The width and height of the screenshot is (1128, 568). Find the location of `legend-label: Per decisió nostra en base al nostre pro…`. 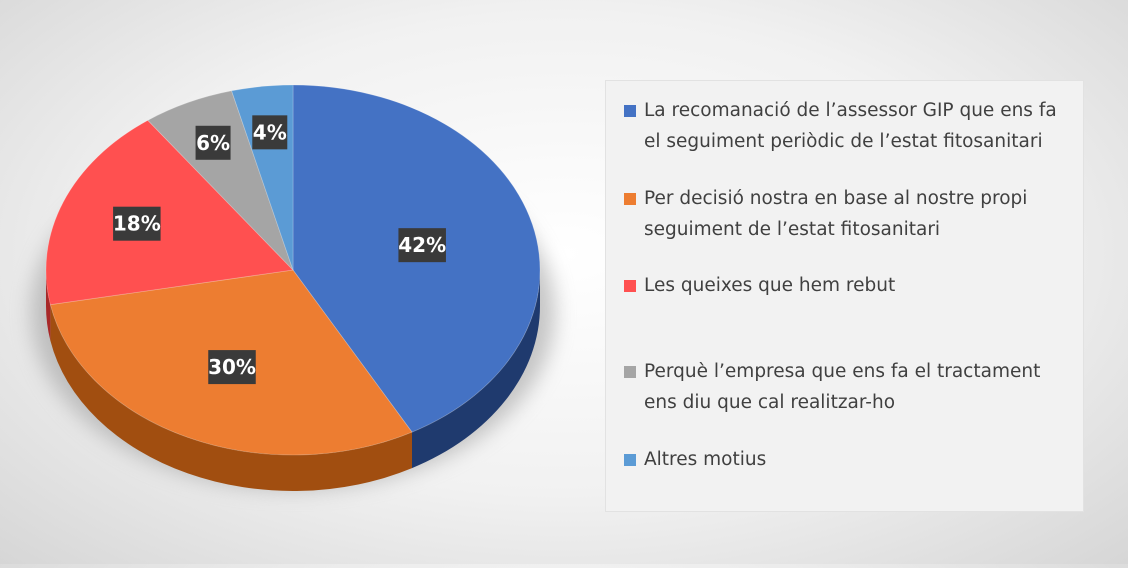

legend-label: Per decisió nostra en base al nostre pro… is located at coordinates (836, 214).